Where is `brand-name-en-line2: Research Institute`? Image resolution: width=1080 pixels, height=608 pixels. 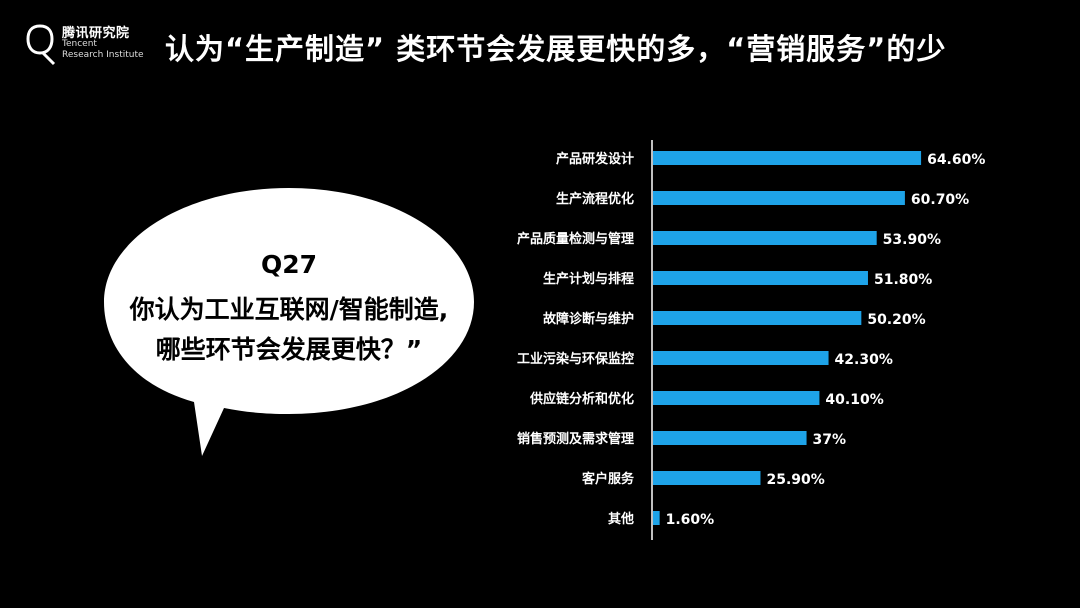
brand-name-en-line2: Research Institute is located at coordinates (103, 55).